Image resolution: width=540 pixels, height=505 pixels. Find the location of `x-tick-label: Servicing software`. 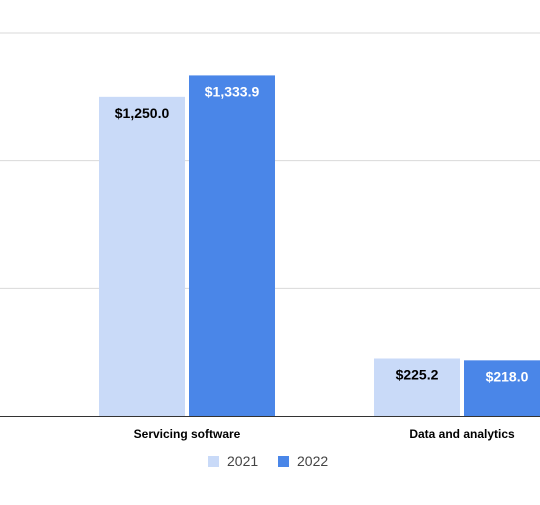

x-tick-label: Servicing software is located at coordinates (187, 434).